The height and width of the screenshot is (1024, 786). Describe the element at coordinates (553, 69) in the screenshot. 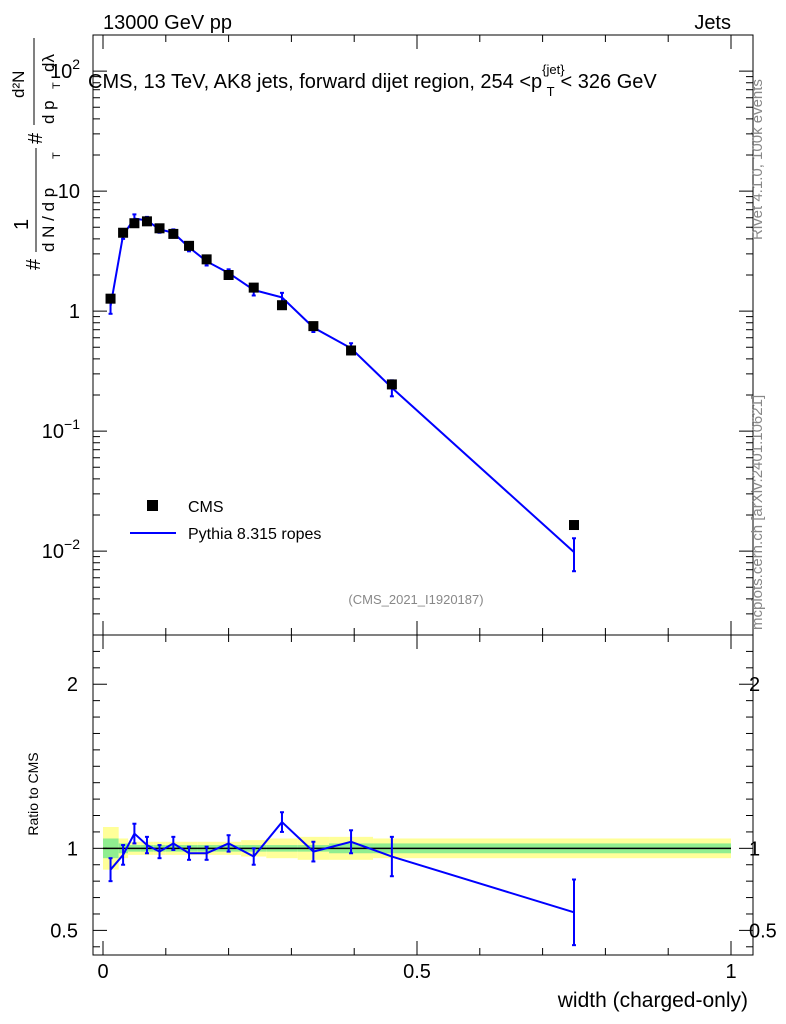

I see `title-sup: {jet}` at that location.